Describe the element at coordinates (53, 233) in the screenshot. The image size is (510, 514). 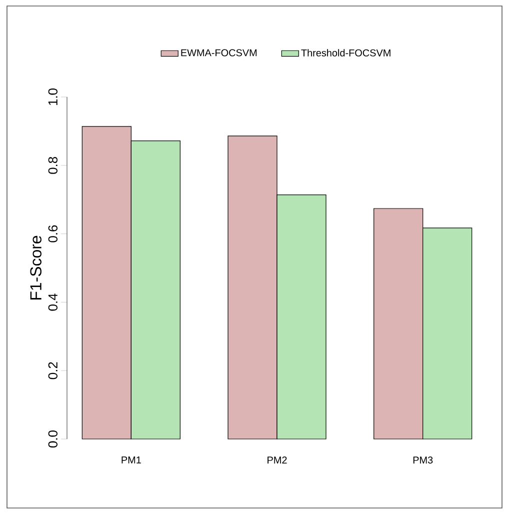
I see `y-tick-label: 0.6` at that location.